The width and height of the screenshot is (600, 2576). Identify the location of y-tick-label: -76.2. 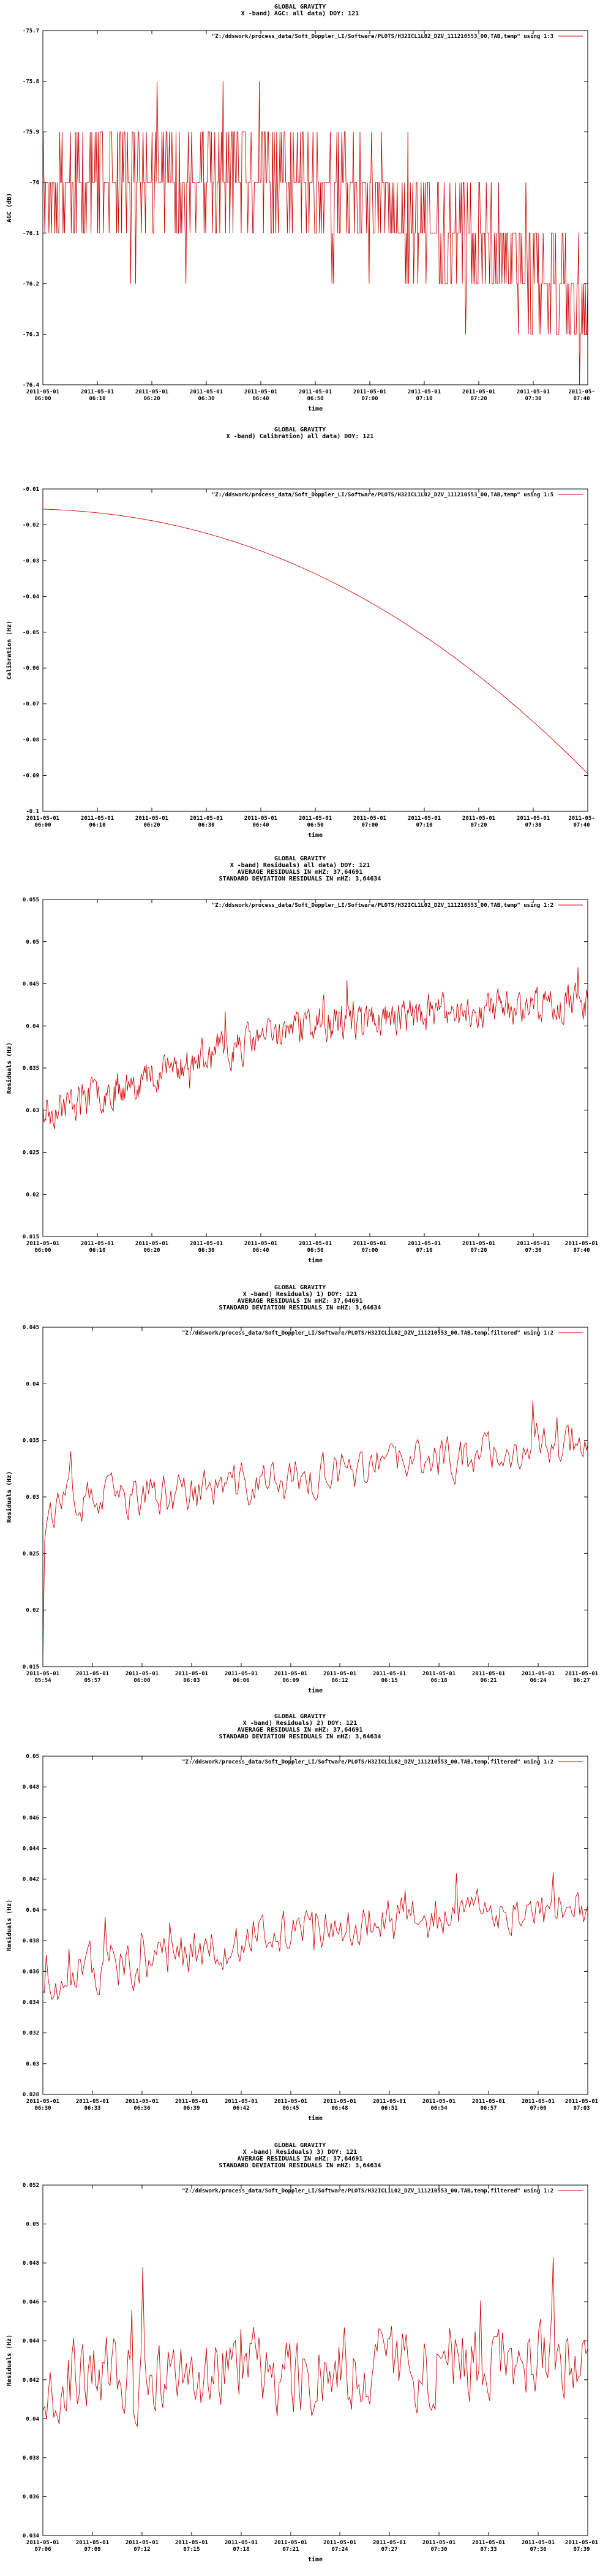
(31, 284).